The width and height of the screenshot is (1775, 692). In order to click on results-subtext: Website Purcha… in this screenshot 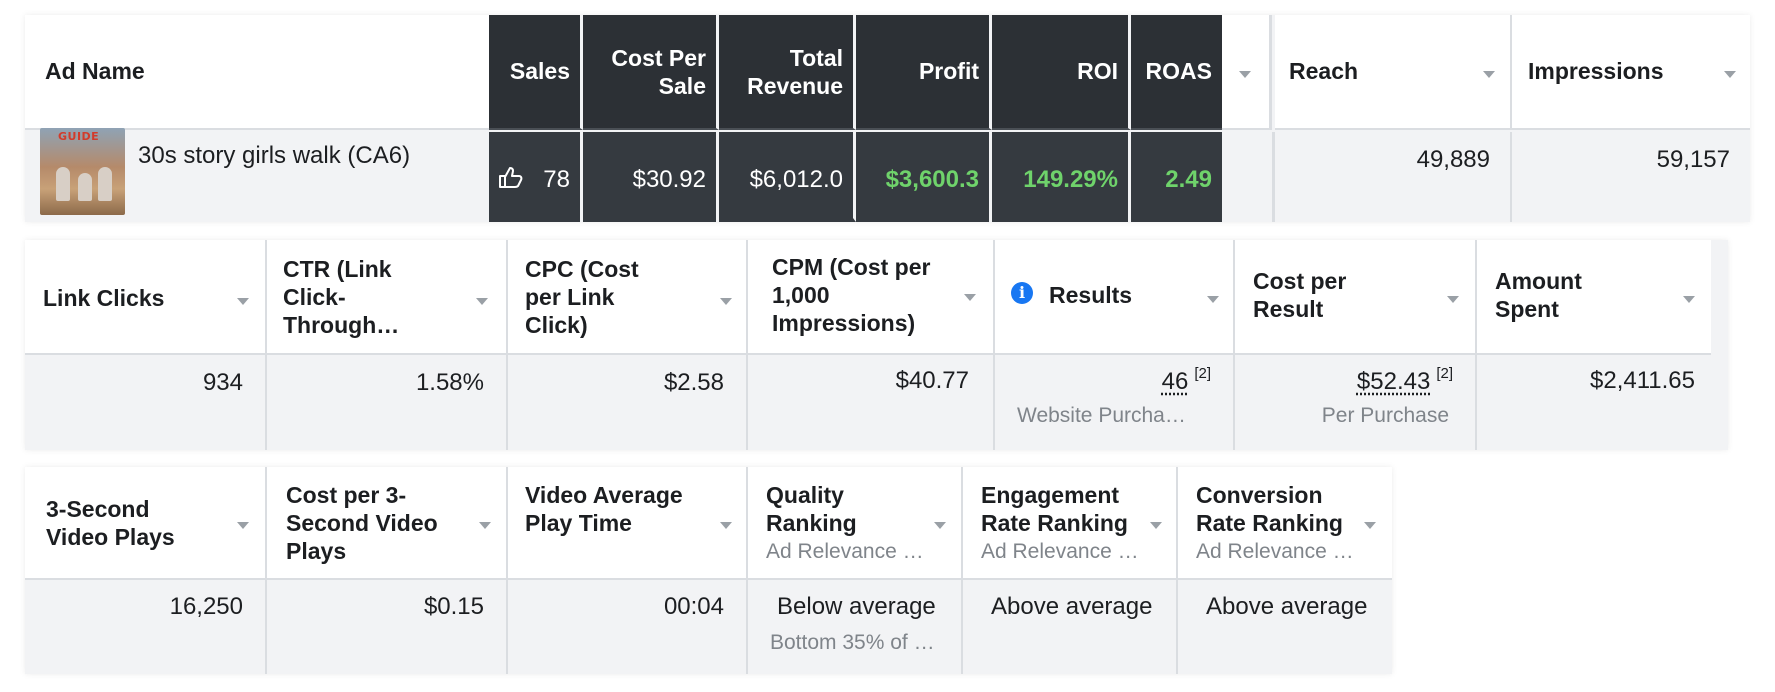, I will do `click(1101, 415)`.